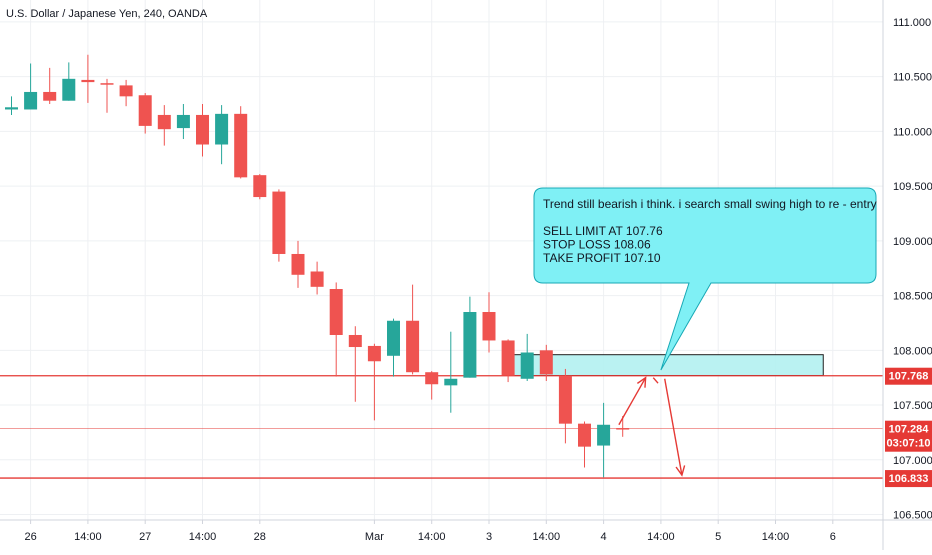 This screenshot has height=555, width=932. I want to click on time-tick-label: 4, so click(604, 537).